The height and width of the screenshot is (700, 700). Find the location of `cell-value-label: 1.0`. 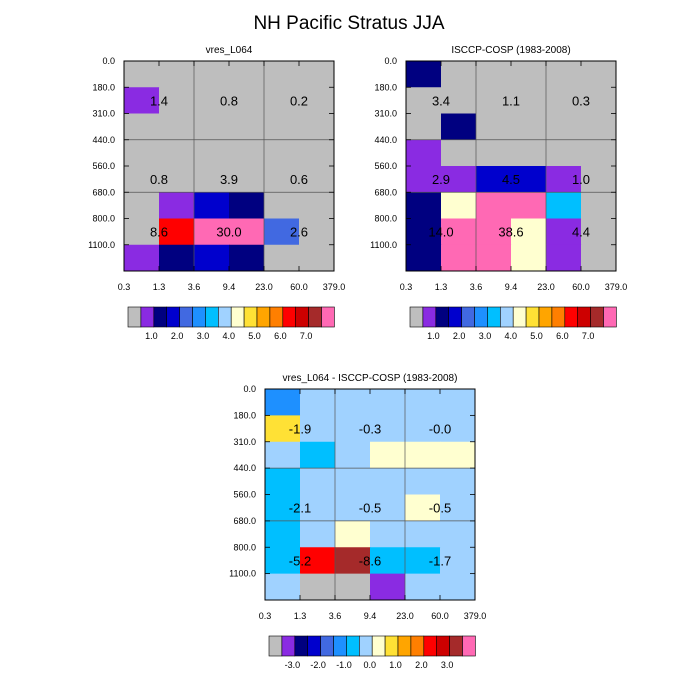

cell-value-label: 1.0 is located at coordinates (581, 179).